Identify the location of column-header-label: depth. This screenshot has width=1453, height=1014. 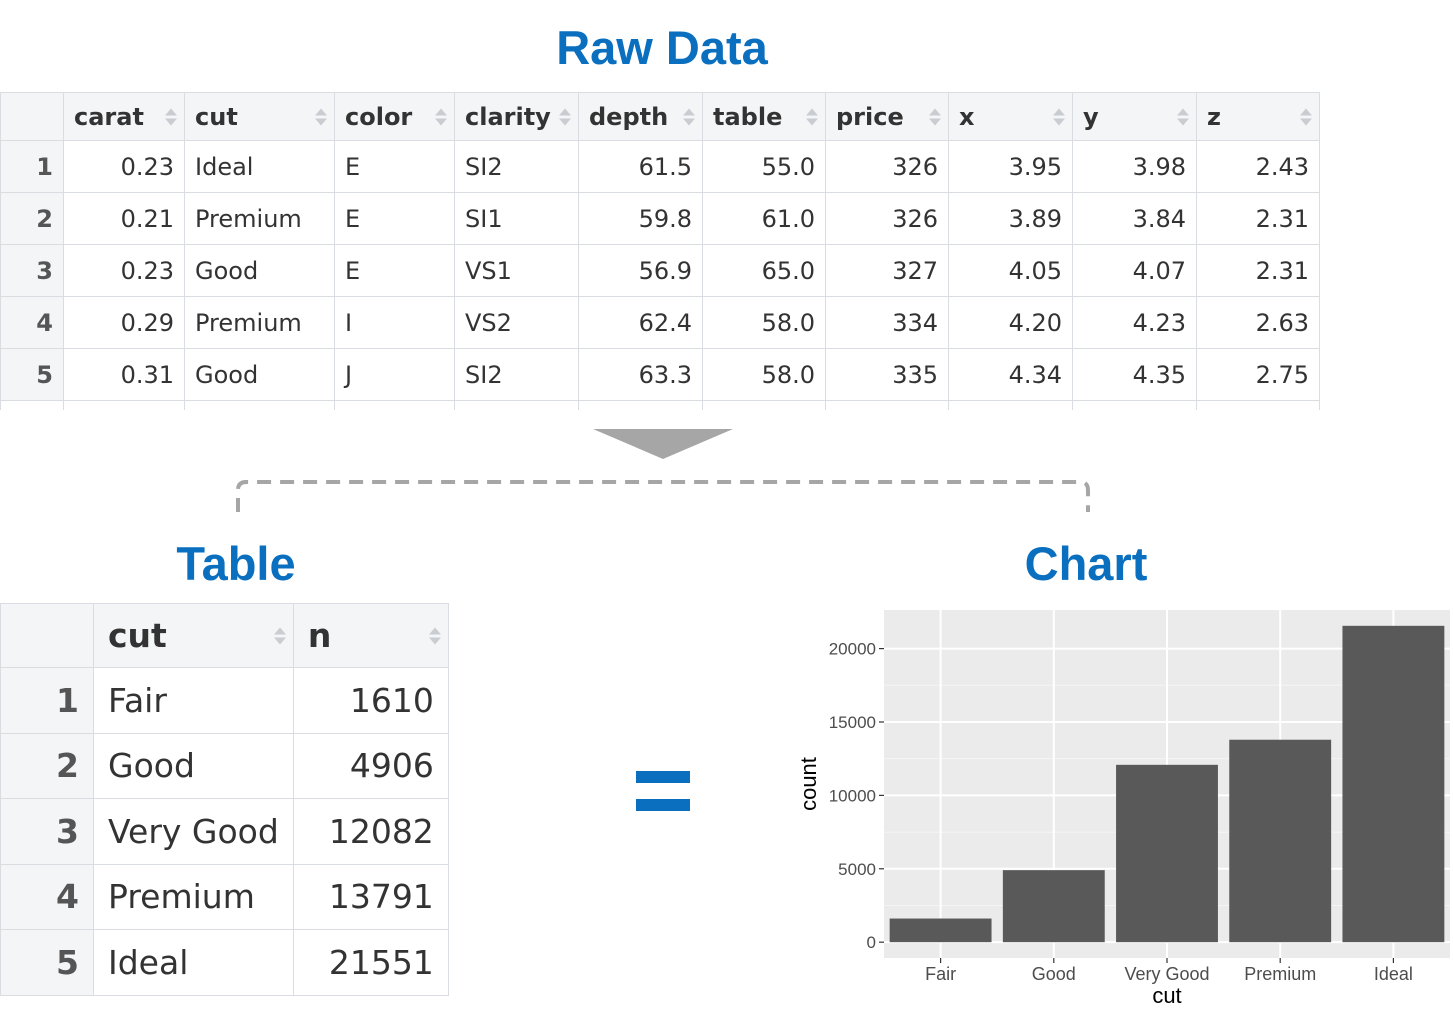
(629, 116).